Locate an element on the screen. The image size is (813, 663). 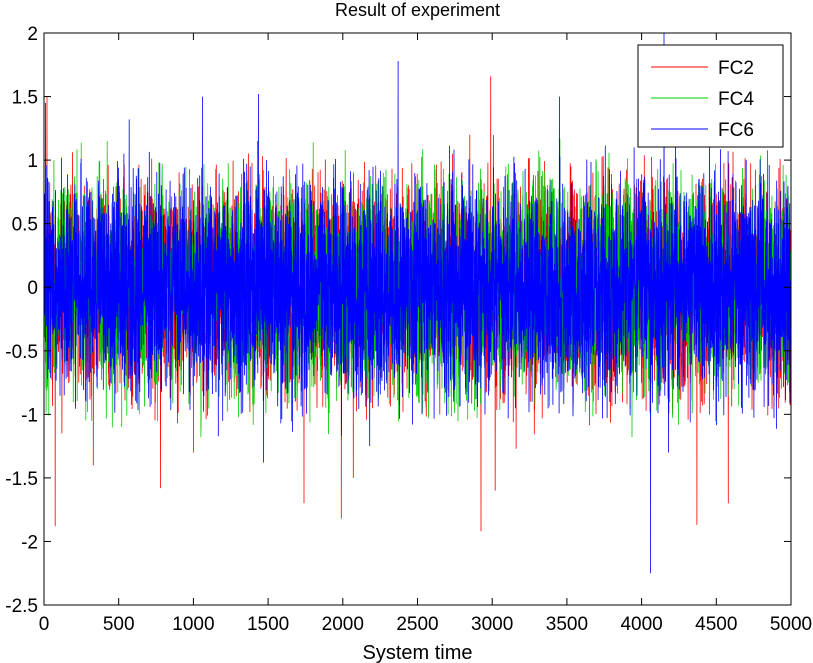
y-tick-label: 1 is located at coordinates (32, 161).